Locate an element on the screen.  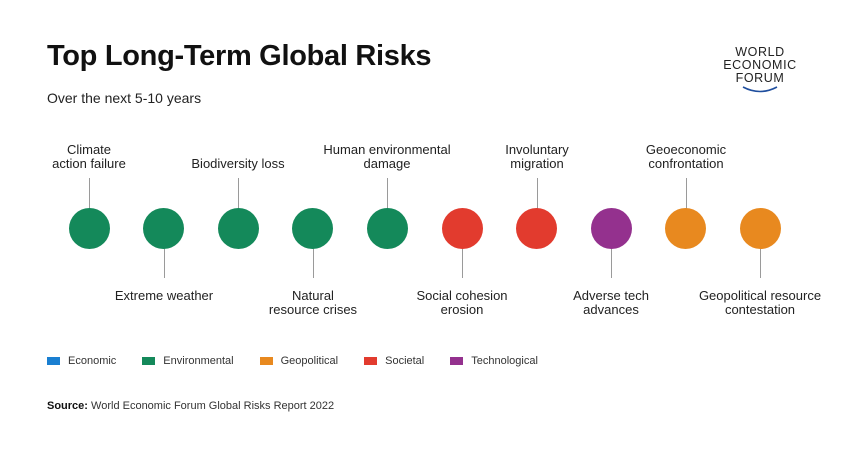
source-label: Source: is located at coordinates (67, 406).